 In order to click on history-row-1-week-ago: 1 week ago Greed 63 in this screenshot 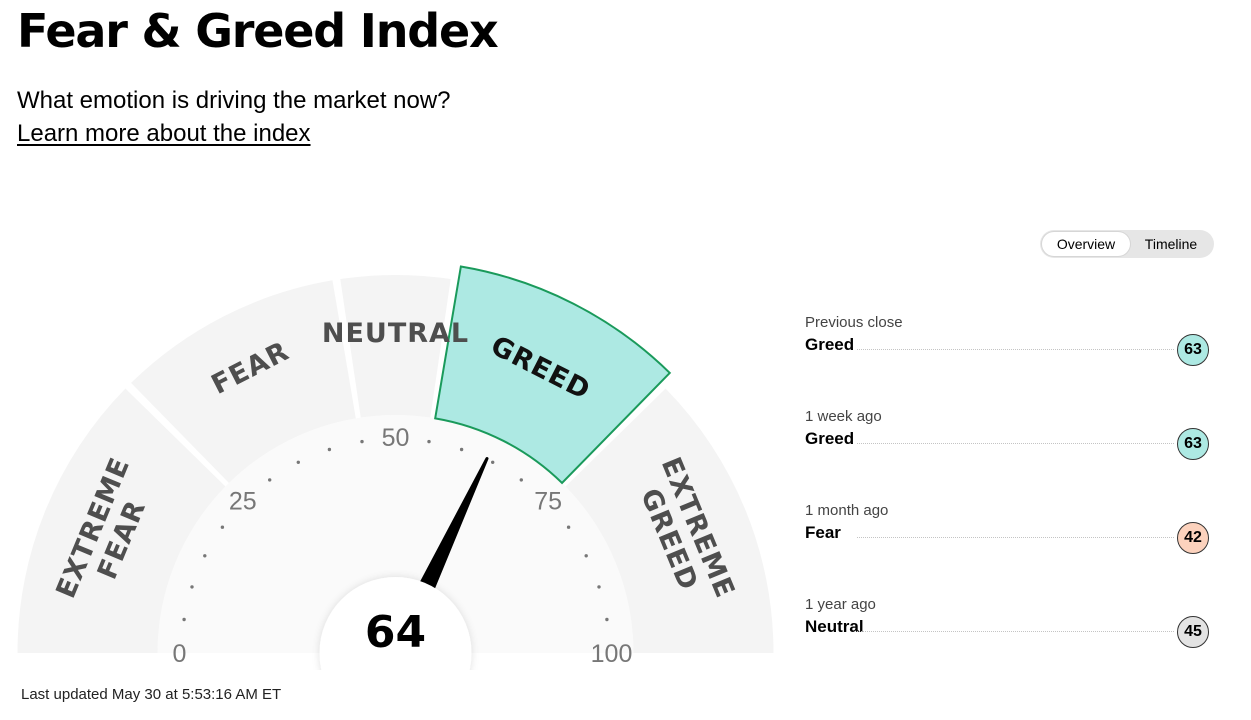, I will do `click(1007, 455)`.